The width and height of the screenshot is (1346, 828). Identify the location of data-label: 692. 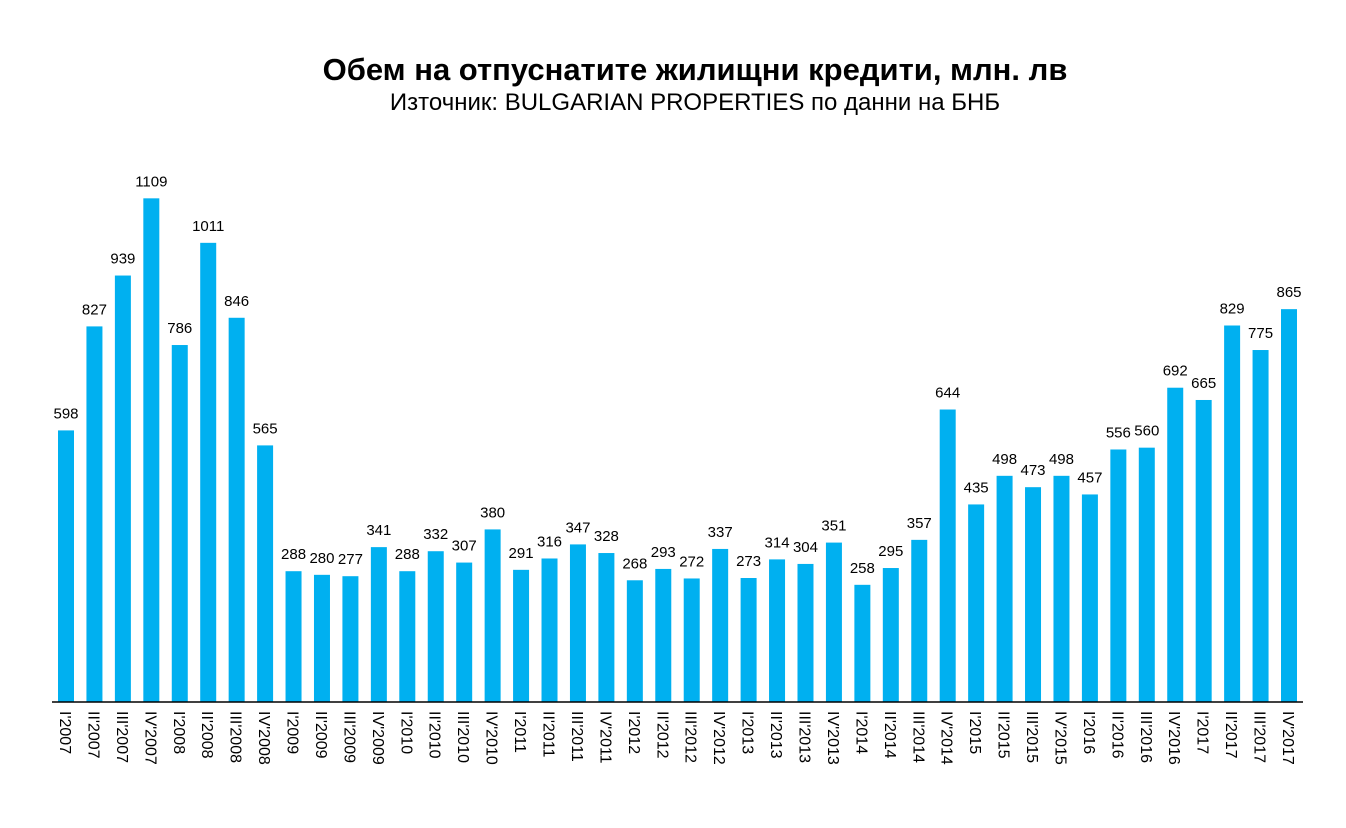
(1175, 371).